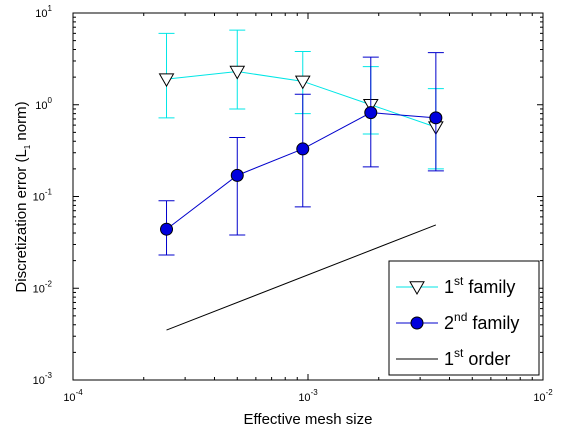  I want to click on y-axis-label-subscript: 1, so click(27, 146).